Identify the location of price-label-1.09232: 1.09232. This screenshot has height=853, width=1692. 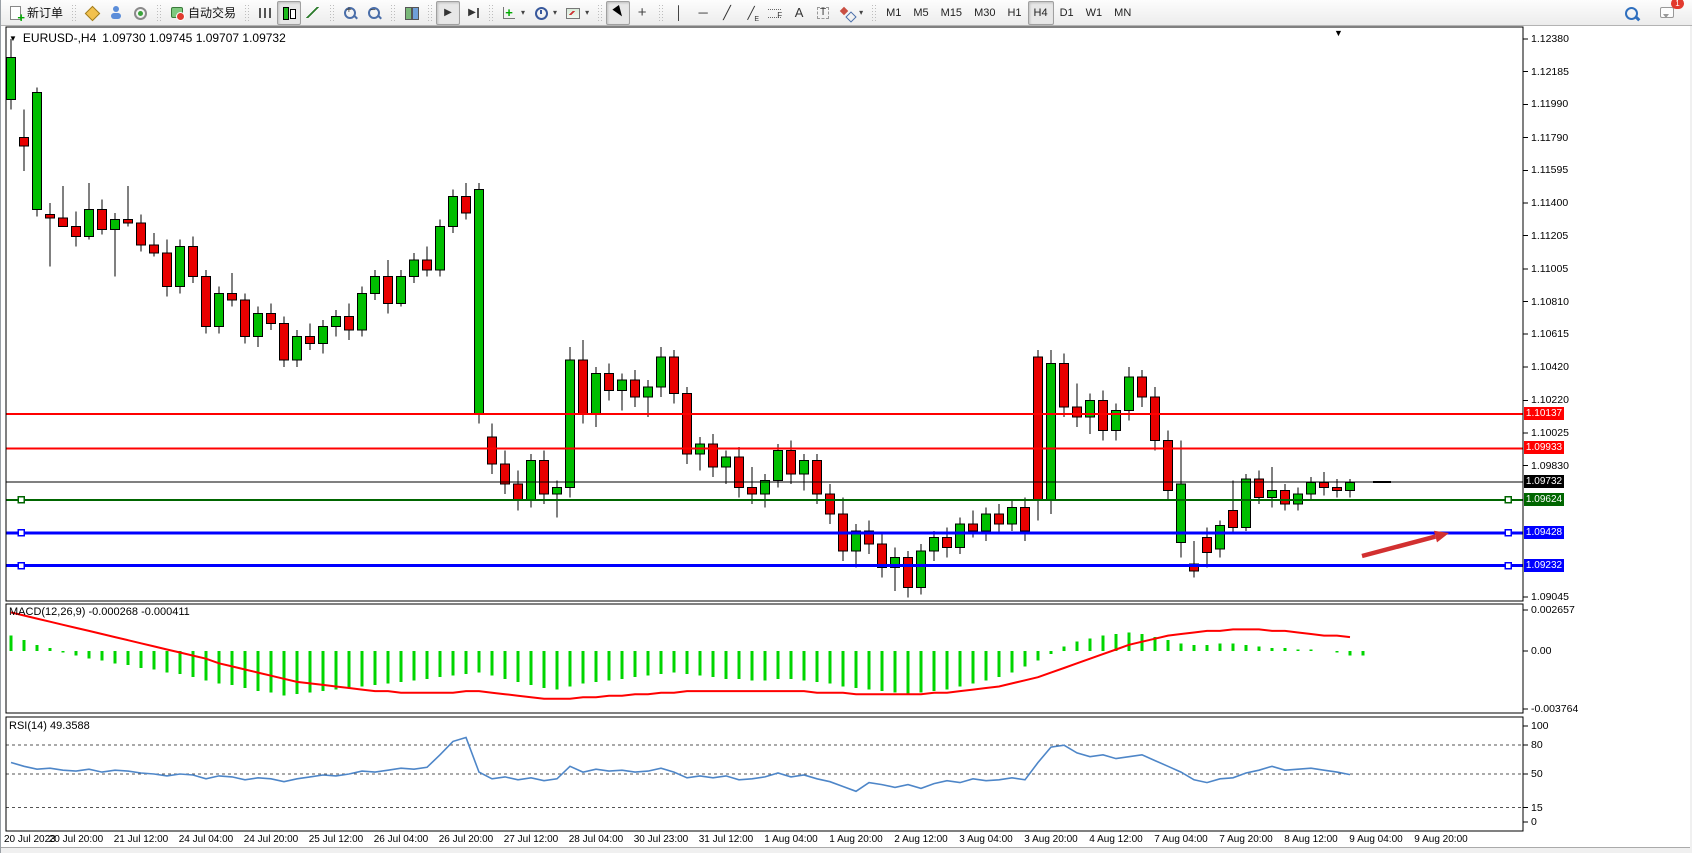
(1544, 565).